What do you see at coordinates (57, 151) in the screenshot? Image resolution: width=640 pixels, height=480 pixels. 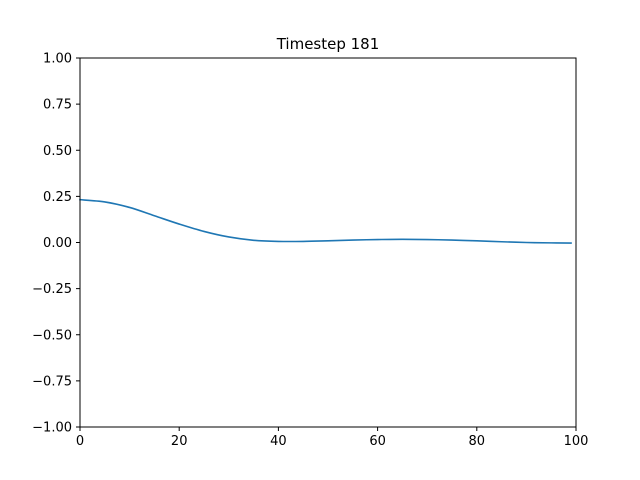 I see `y-tick-label: 0.50` at bounding box center [57, 151].